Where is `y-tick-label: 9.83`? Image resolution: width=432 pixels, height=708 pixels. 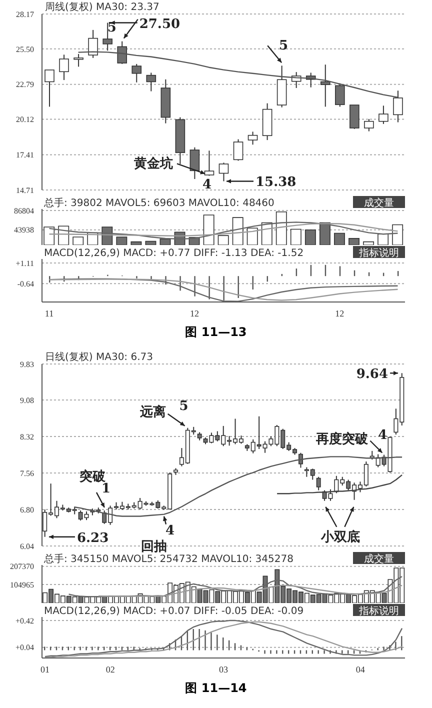
y-tick-label: 9.83 is located at coordinates (27, 364).